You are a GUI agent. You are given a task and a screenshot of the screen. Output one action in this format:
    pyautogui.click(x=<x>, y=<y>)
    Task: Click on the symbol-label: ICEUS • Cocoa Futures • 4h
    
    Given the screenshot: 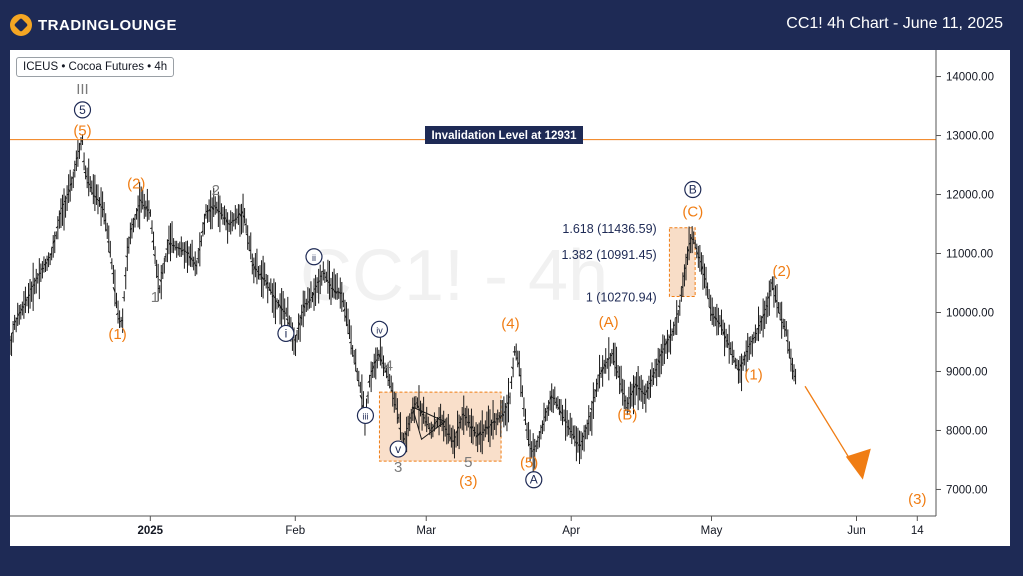 What is the action you would take?
    pyautogui.click(x=95, y=67)
    